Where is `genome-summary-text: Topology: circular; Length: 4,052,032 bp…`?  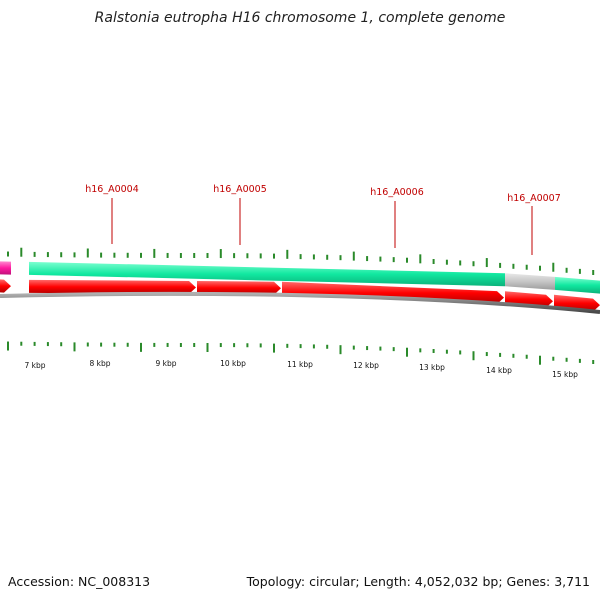 genome-summary-text: Topology: circular; Length: 4,052,032 bp… is located at coordinates (418, 581).